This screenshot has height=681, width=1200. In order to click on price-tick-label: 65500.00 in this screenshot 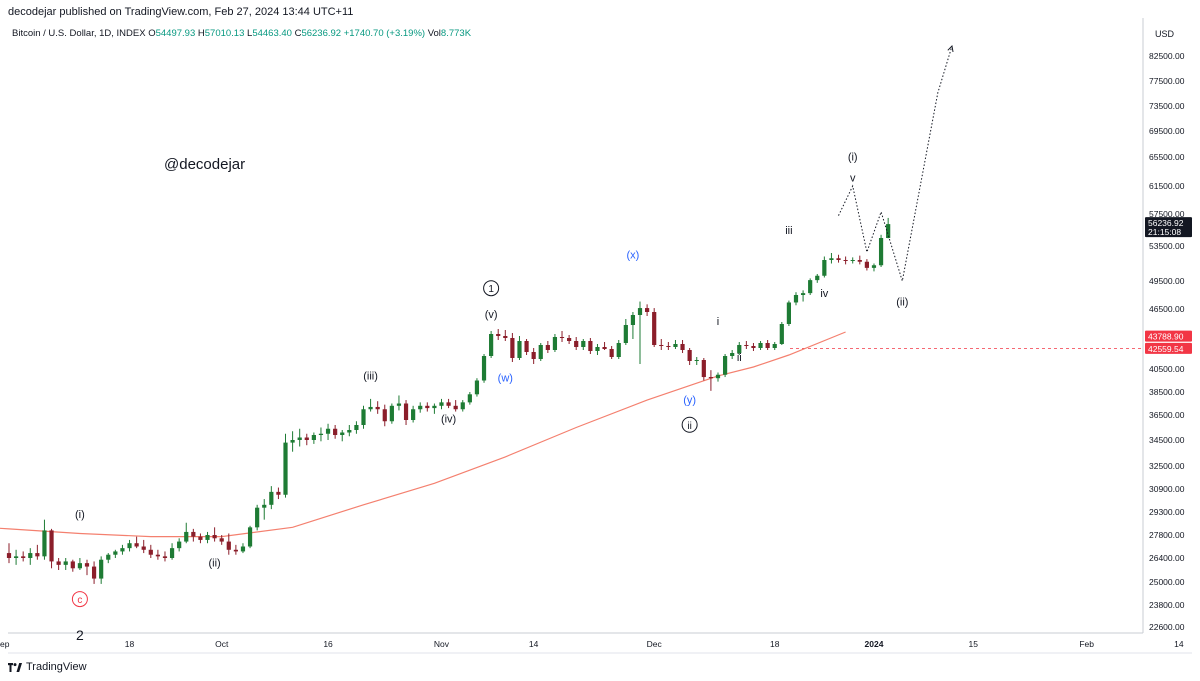, I will do `click(1167, 157)`.